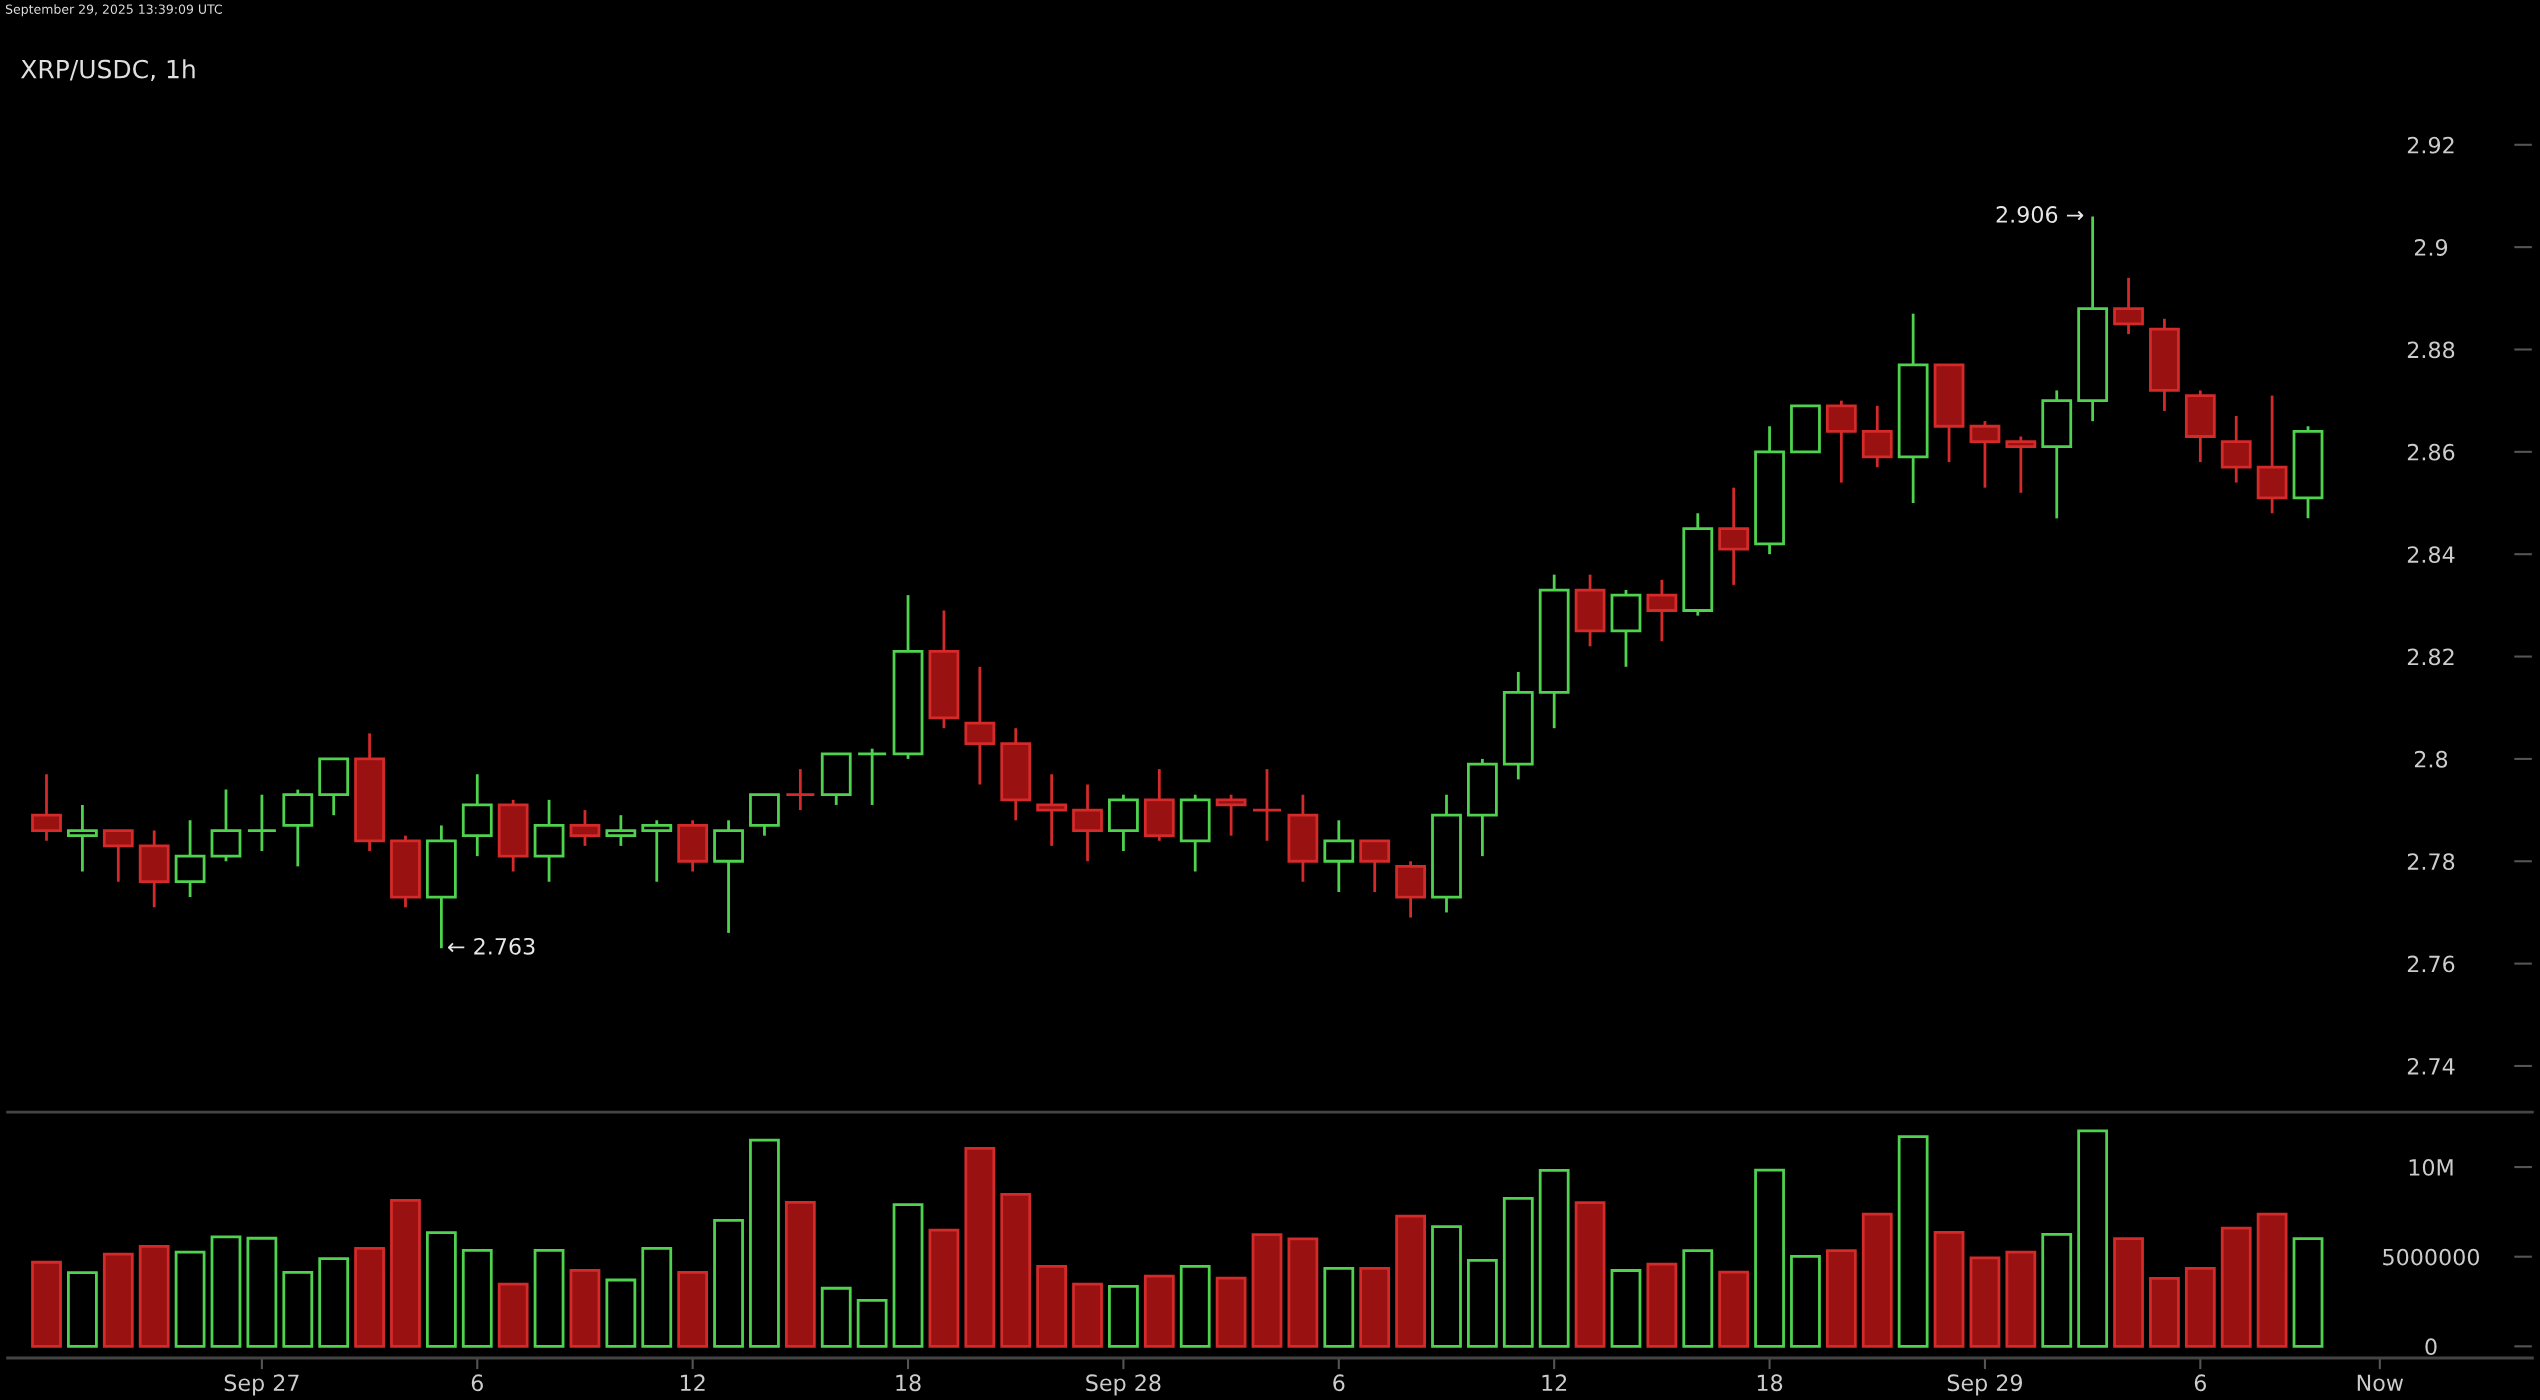 The width and height of the screenshot is (2540, 1400). What do you see at coordinates (491, 946) in the screenshot?
I see `annotation: ← 2.763` at bounding box center [491, 946].